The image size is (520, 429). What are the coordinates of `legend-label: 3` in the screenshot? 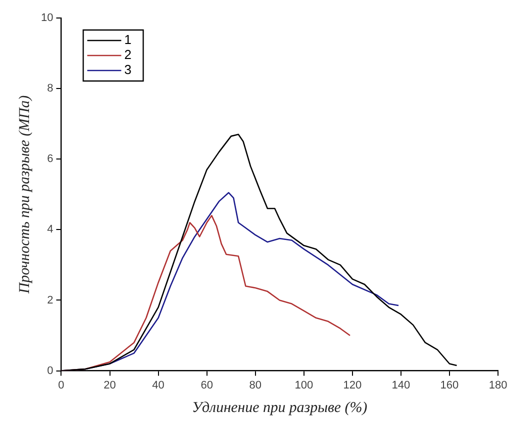 It's located at (128, 70).